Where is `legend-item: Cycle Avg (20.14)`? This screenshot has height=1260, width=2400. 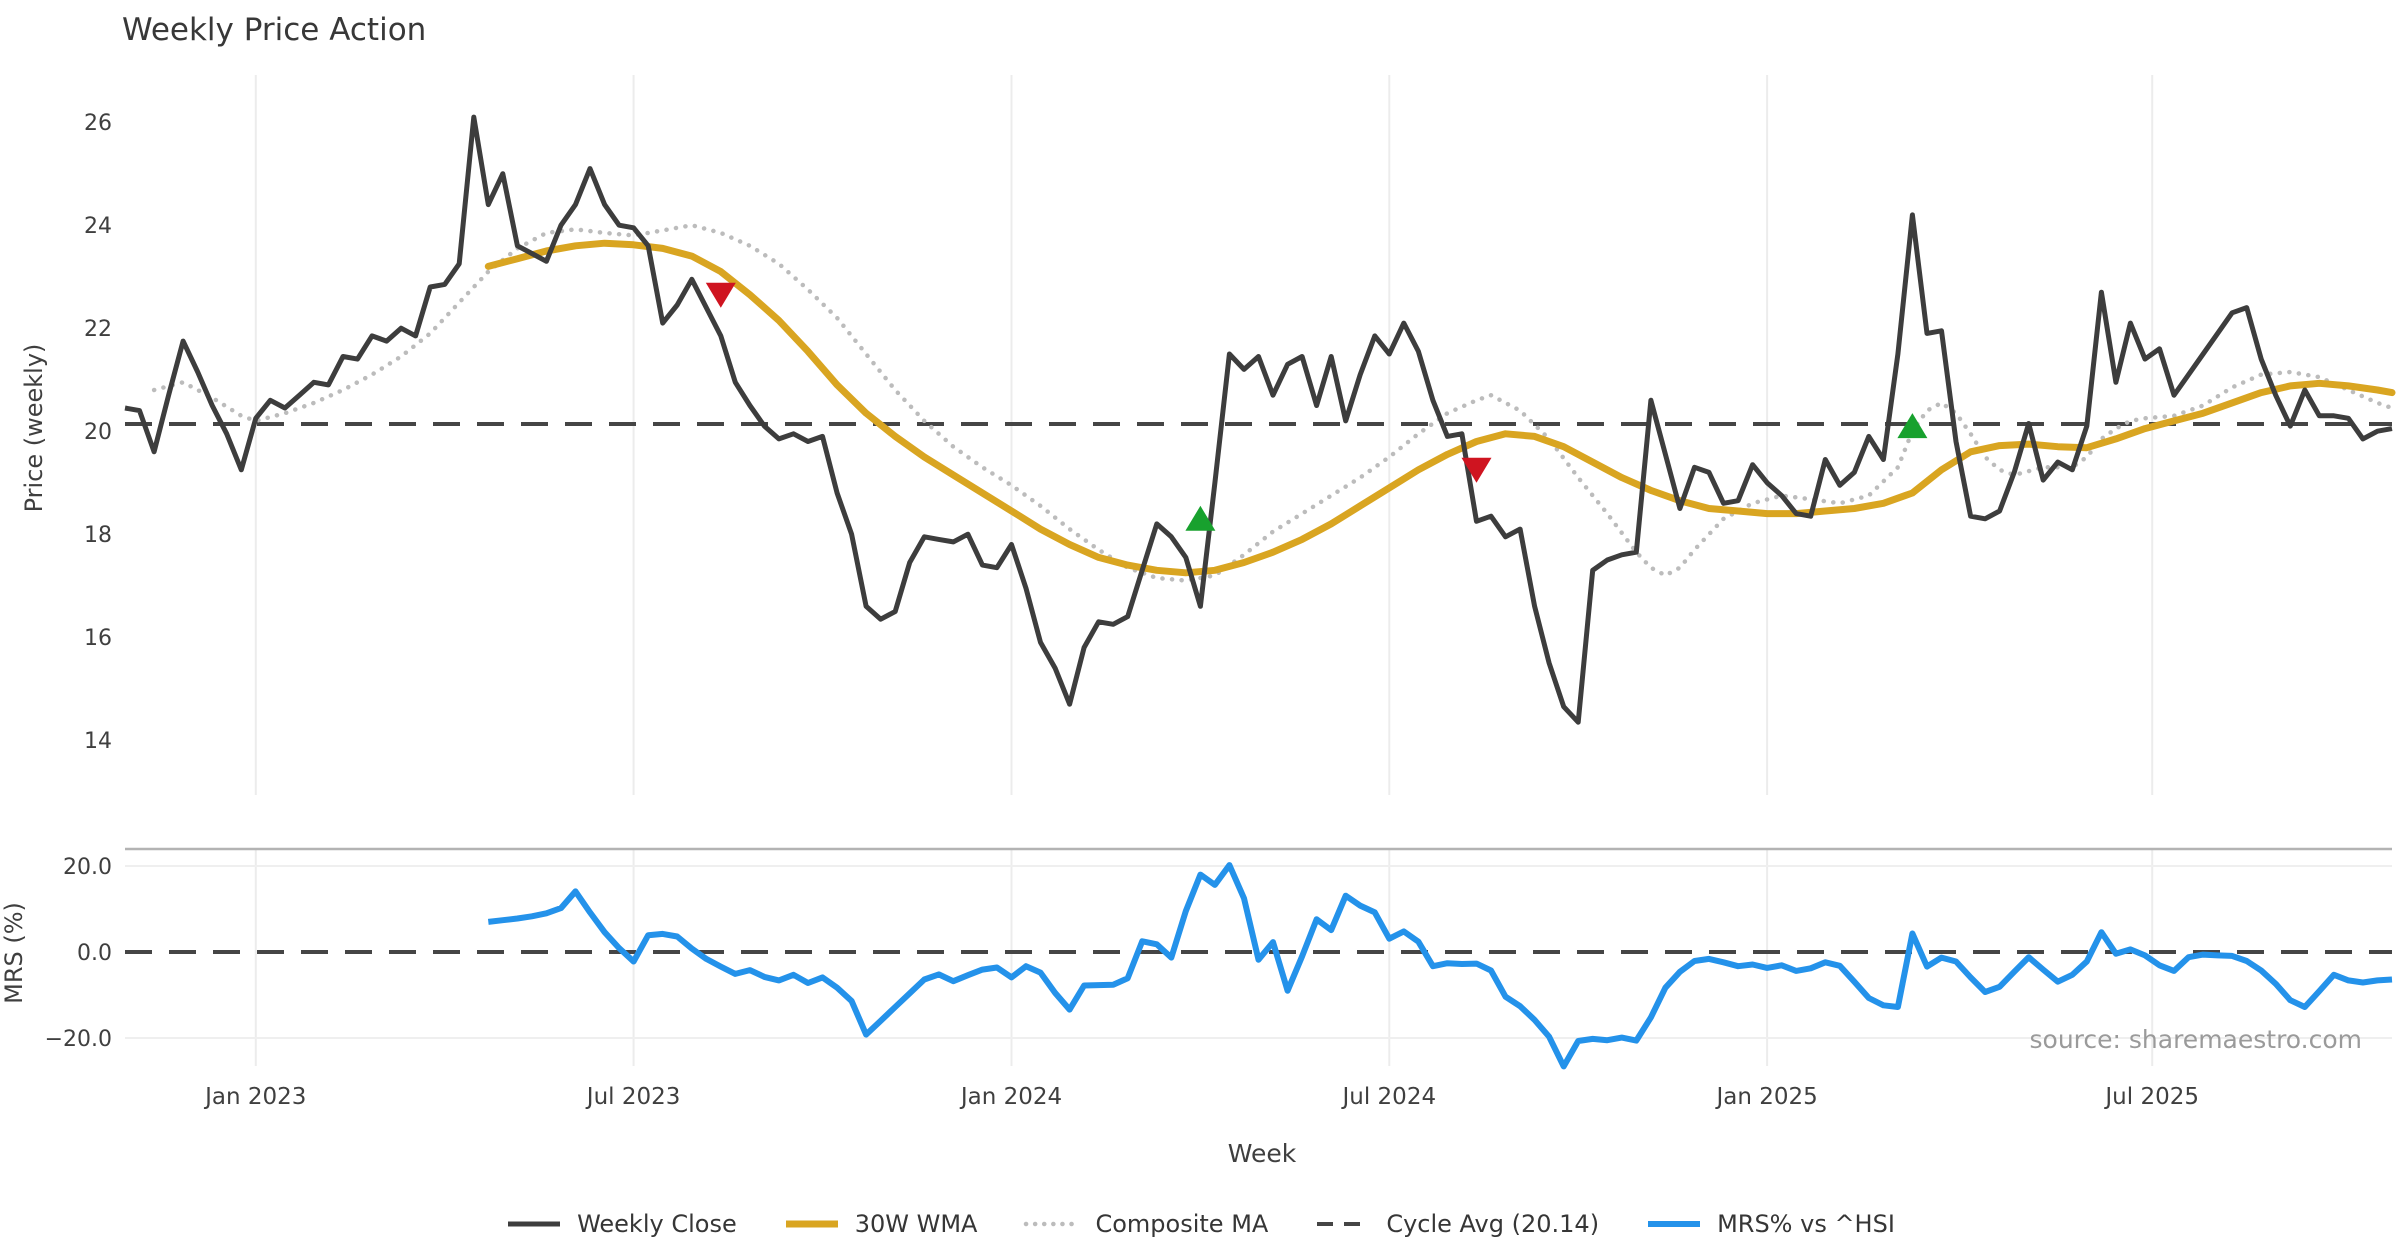
legend-item: Cycle Avg (20.14) is located at coordinates (1456, 1224).